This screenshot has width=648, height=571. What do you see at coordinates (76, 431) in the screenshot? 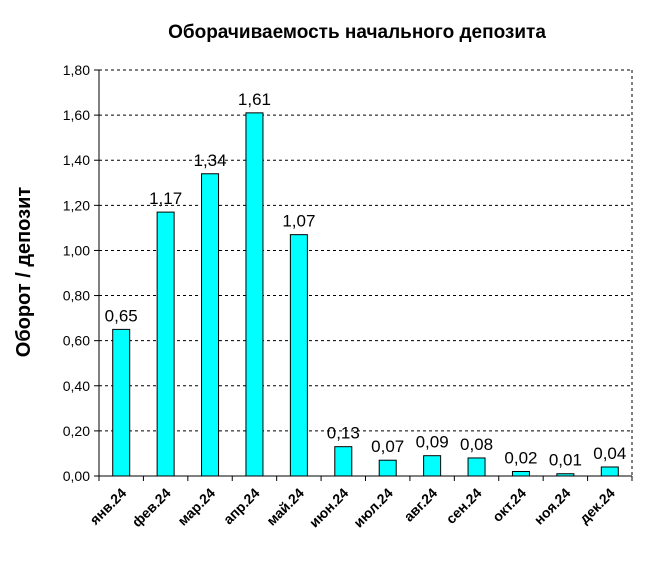
I see `y-tick-label: 0,20` at bounding box center [76, 431].